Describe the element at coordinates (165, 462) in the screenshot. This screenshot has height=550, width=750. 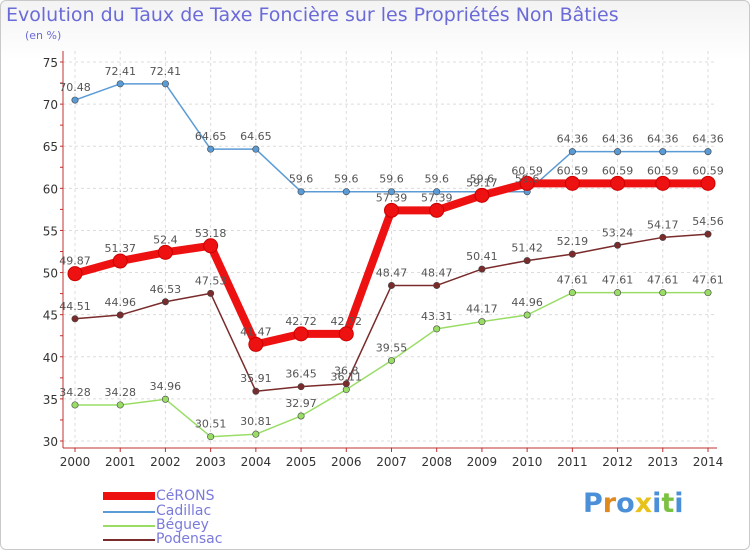
I see `x-tick-label: 2002` at that location.